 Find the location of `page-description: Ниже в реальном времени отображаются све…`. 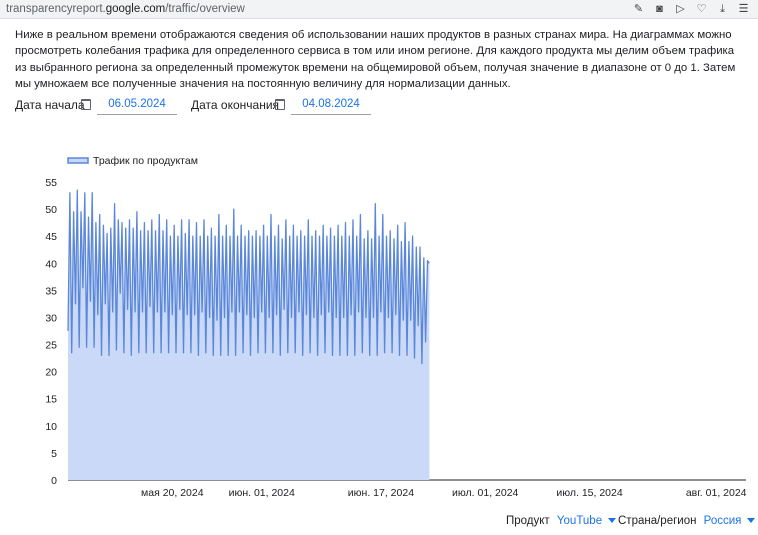

page-description: Ниже в реальном времени отображаются све… is located at coordinates (375, 59).